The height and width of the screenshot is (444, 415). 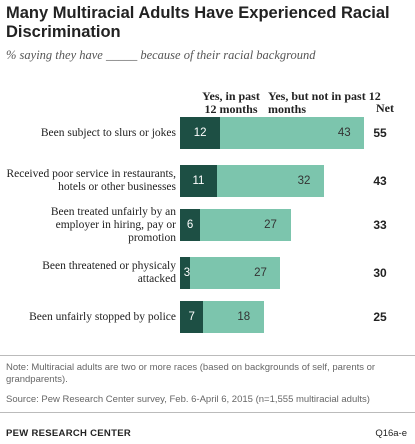 I want to click on legend-series-recent: Yes, in past 12 months, so click(x=231, y=102).